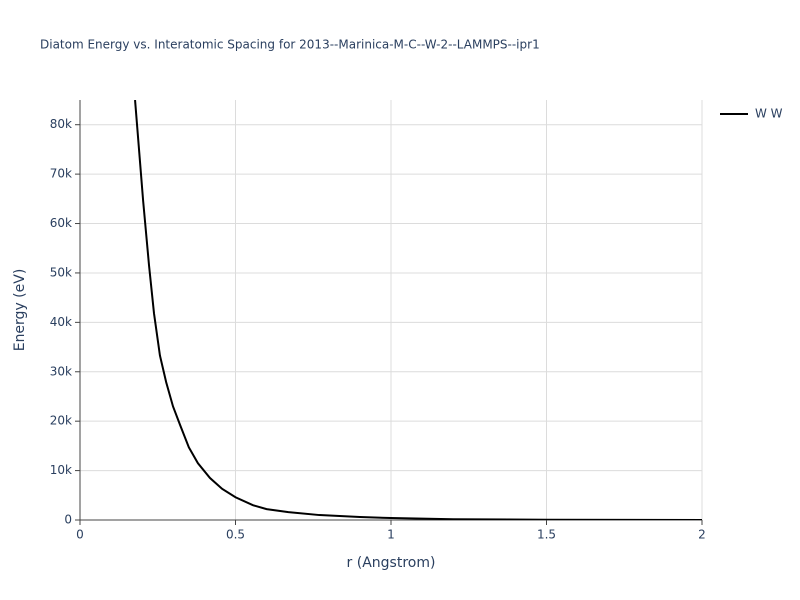 The width and height of the screenshot is (800, 600). What do you see at coordinates (80, 535) in the screenshot?
I see `x-tick-label: 0` at bounding box center [80, 535].